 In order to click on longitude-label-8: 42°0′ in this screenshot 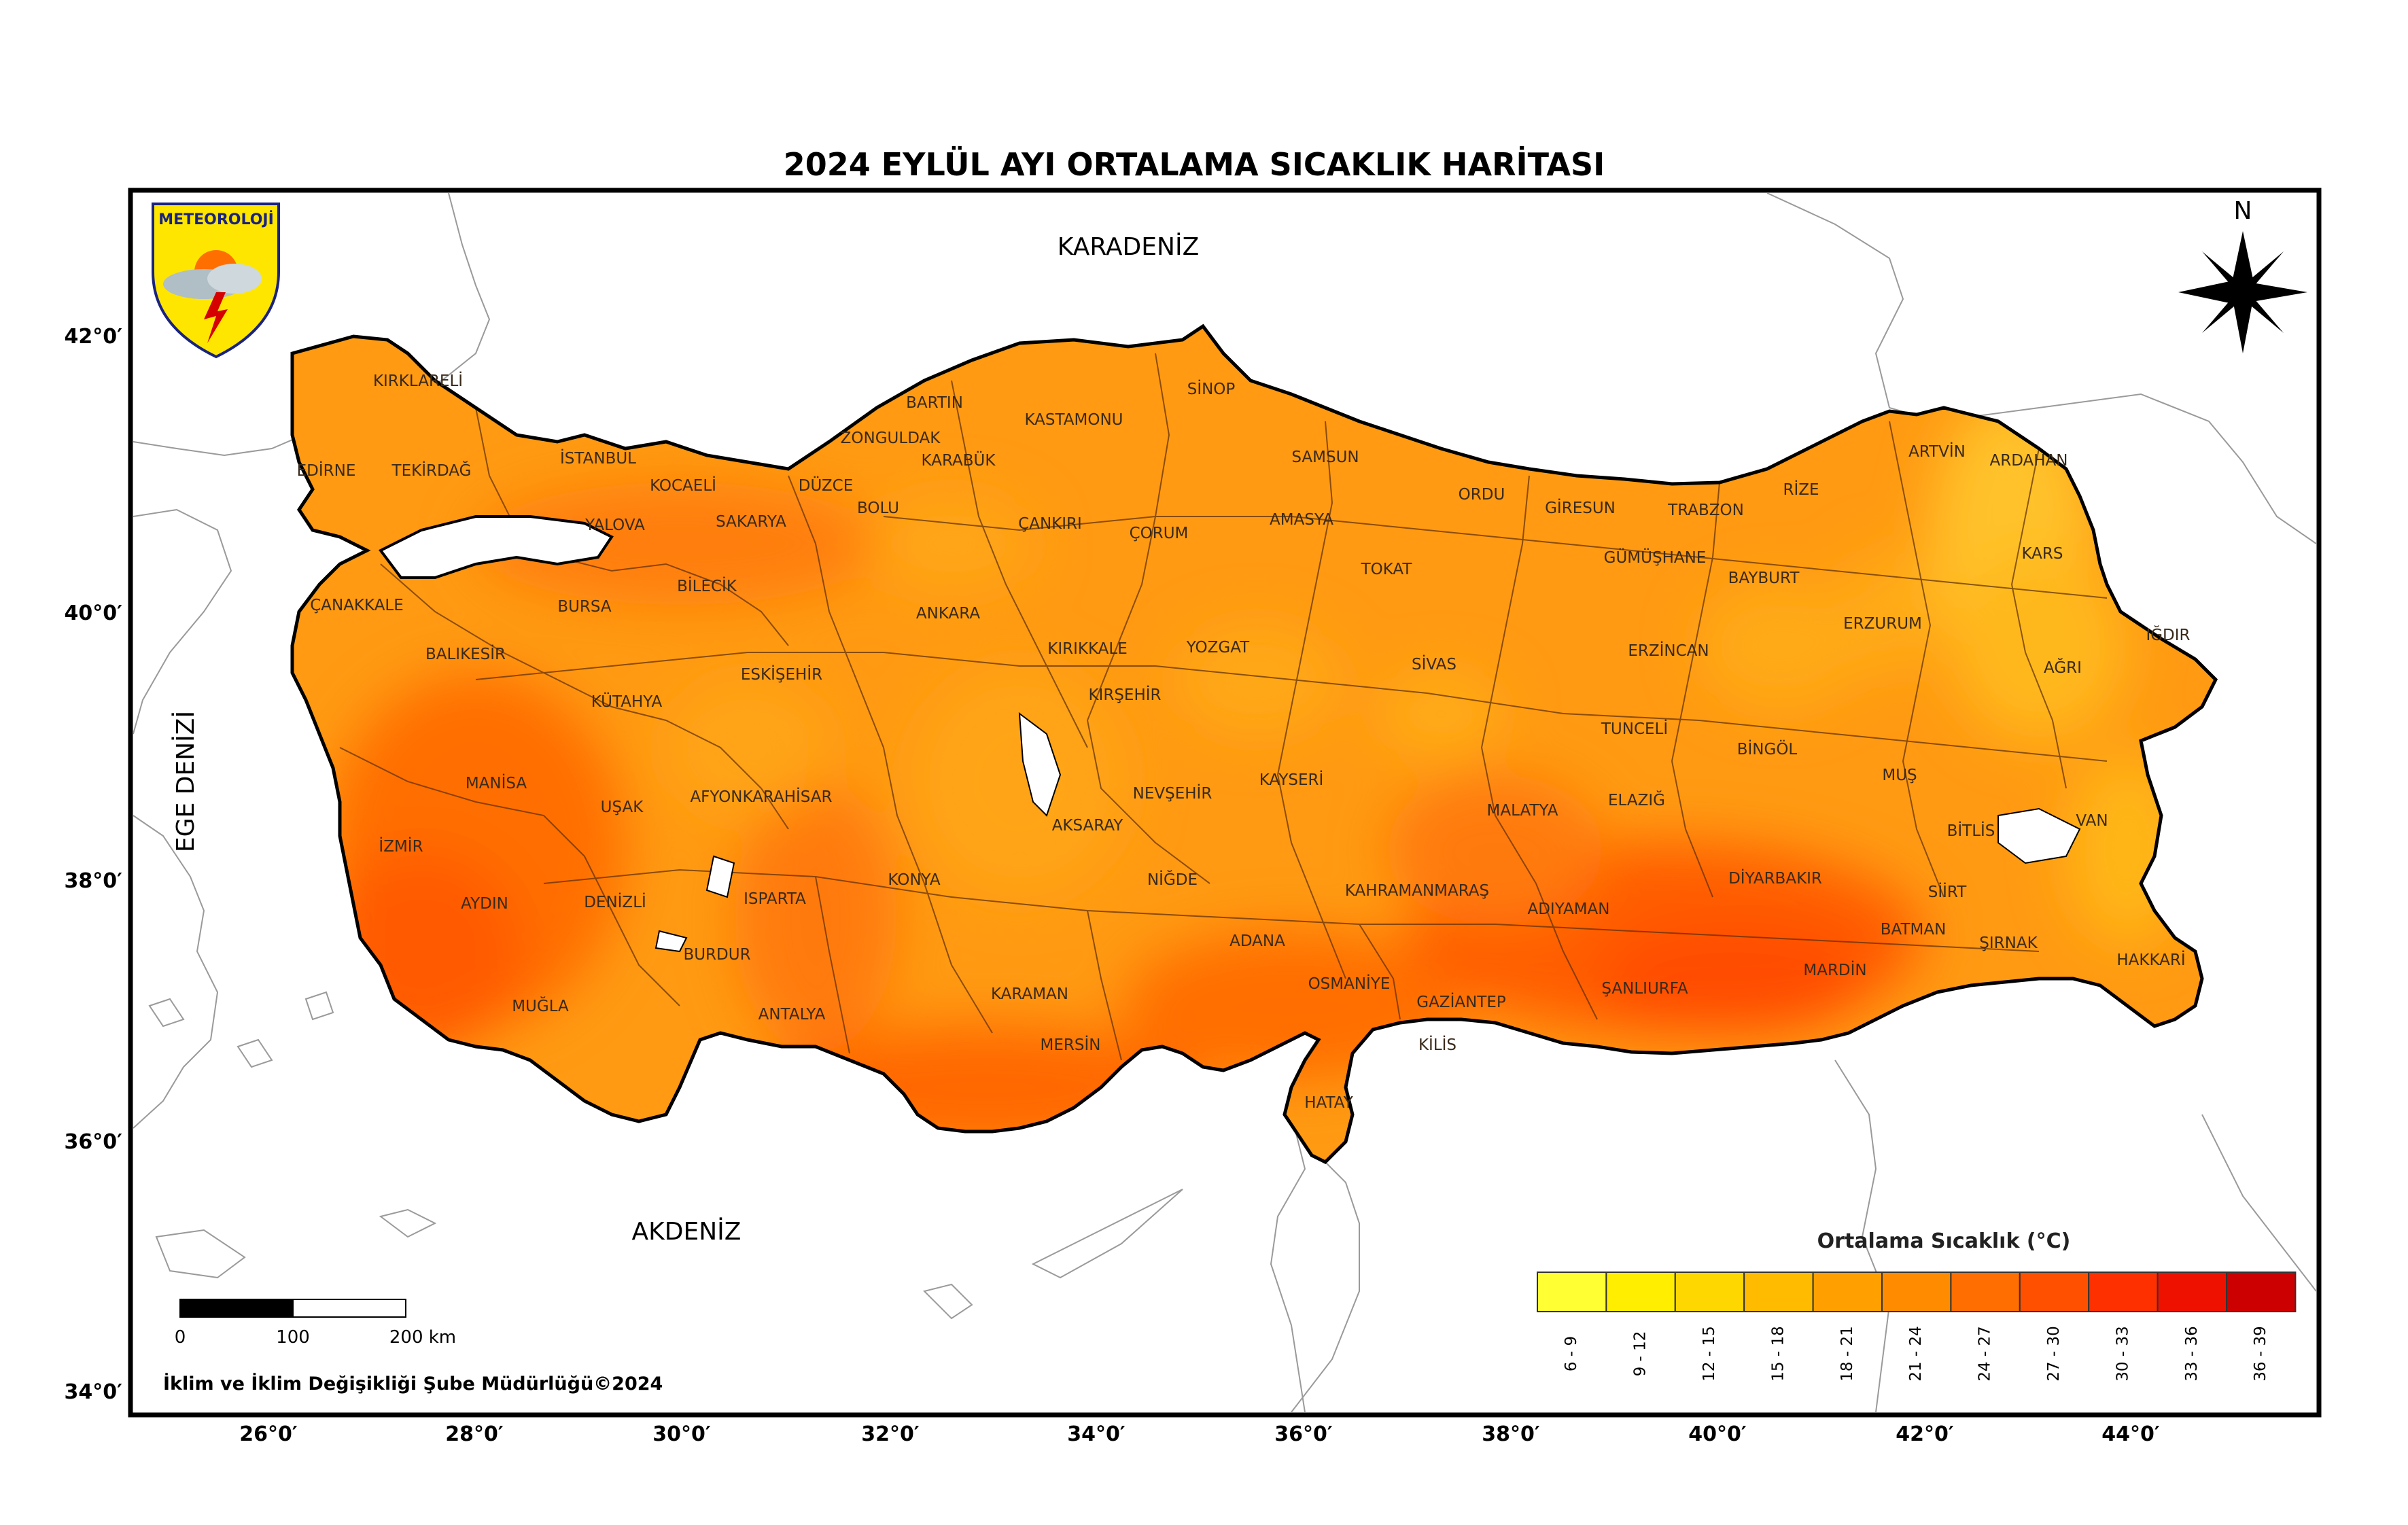, I will do `click(1925, 1434)`.